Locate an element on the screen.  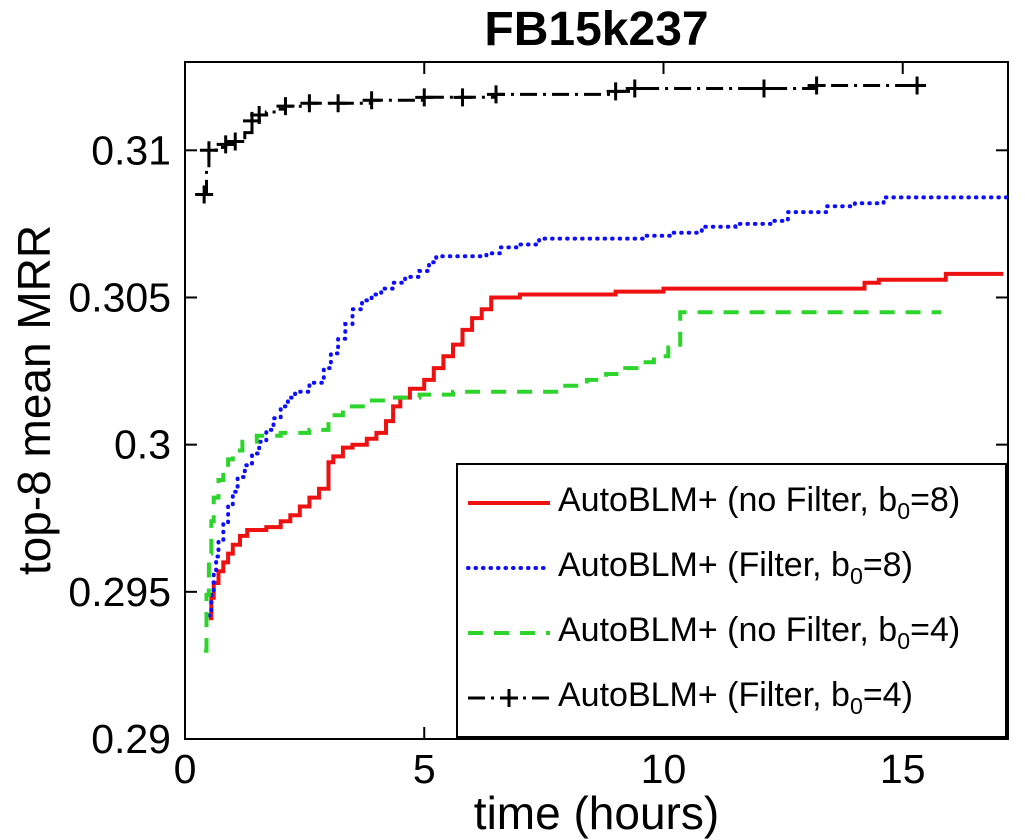
svg-text: 10 is located at coordinates (664, 769).